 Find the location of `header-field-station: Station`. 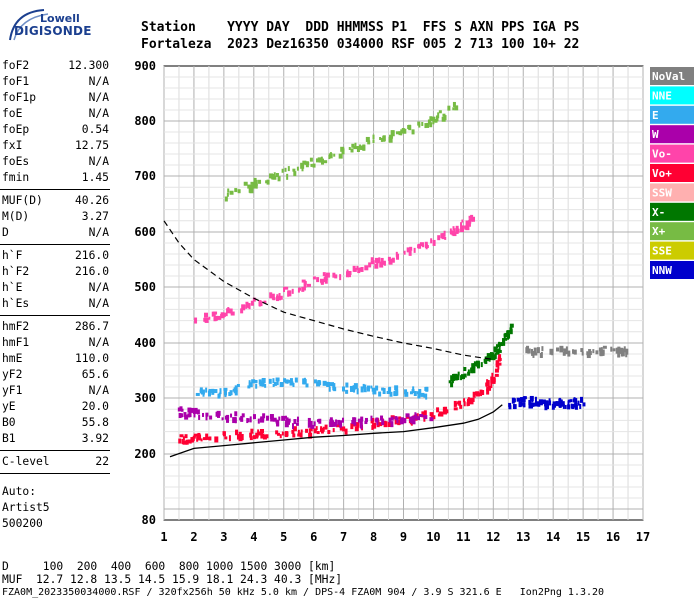

header-field-station: Station is located at coordinates (184, 27).